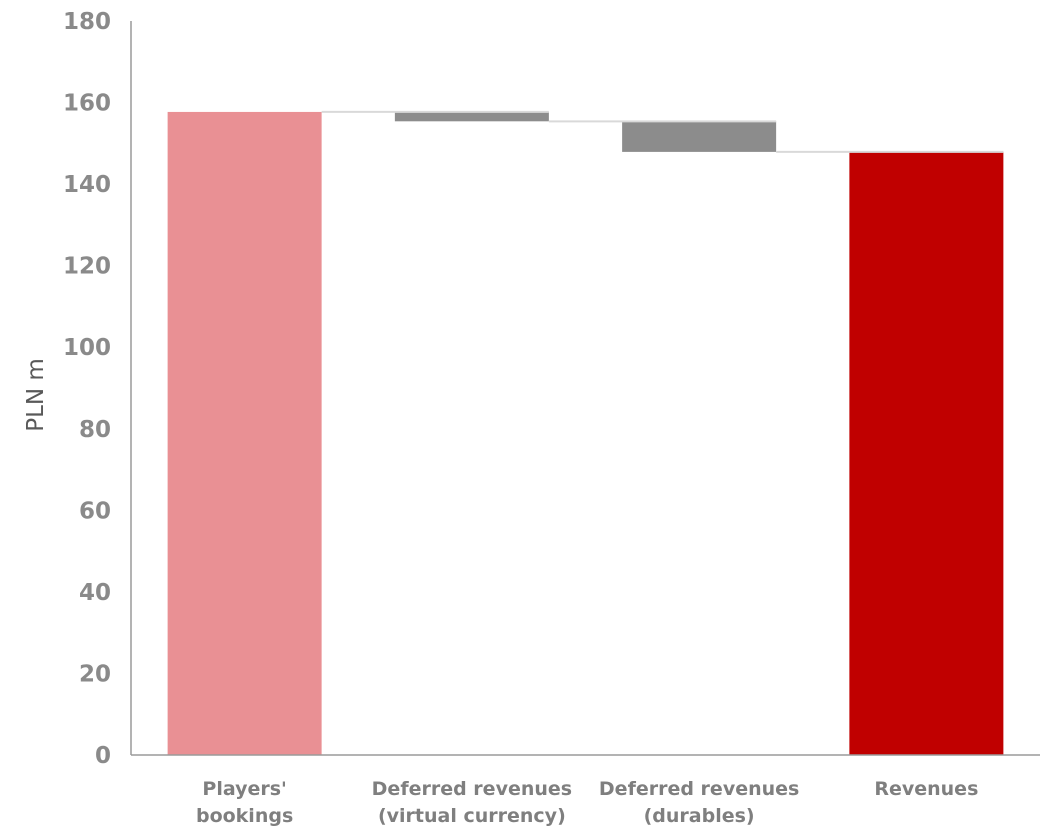 The image size is (1043, 829). What do you see at coordinates (87, 104) in the screenshot?
I see `y-tick-label: 160` at bounding box center [87, 104].